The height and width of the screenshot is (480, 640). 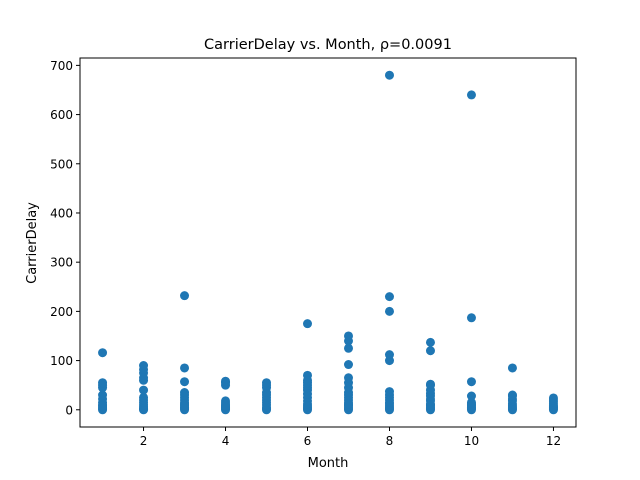 What do you see at coordinates (144, 441) in the screenshot?
I see `x-tick-label: 2` at bounding box center [144, 441].